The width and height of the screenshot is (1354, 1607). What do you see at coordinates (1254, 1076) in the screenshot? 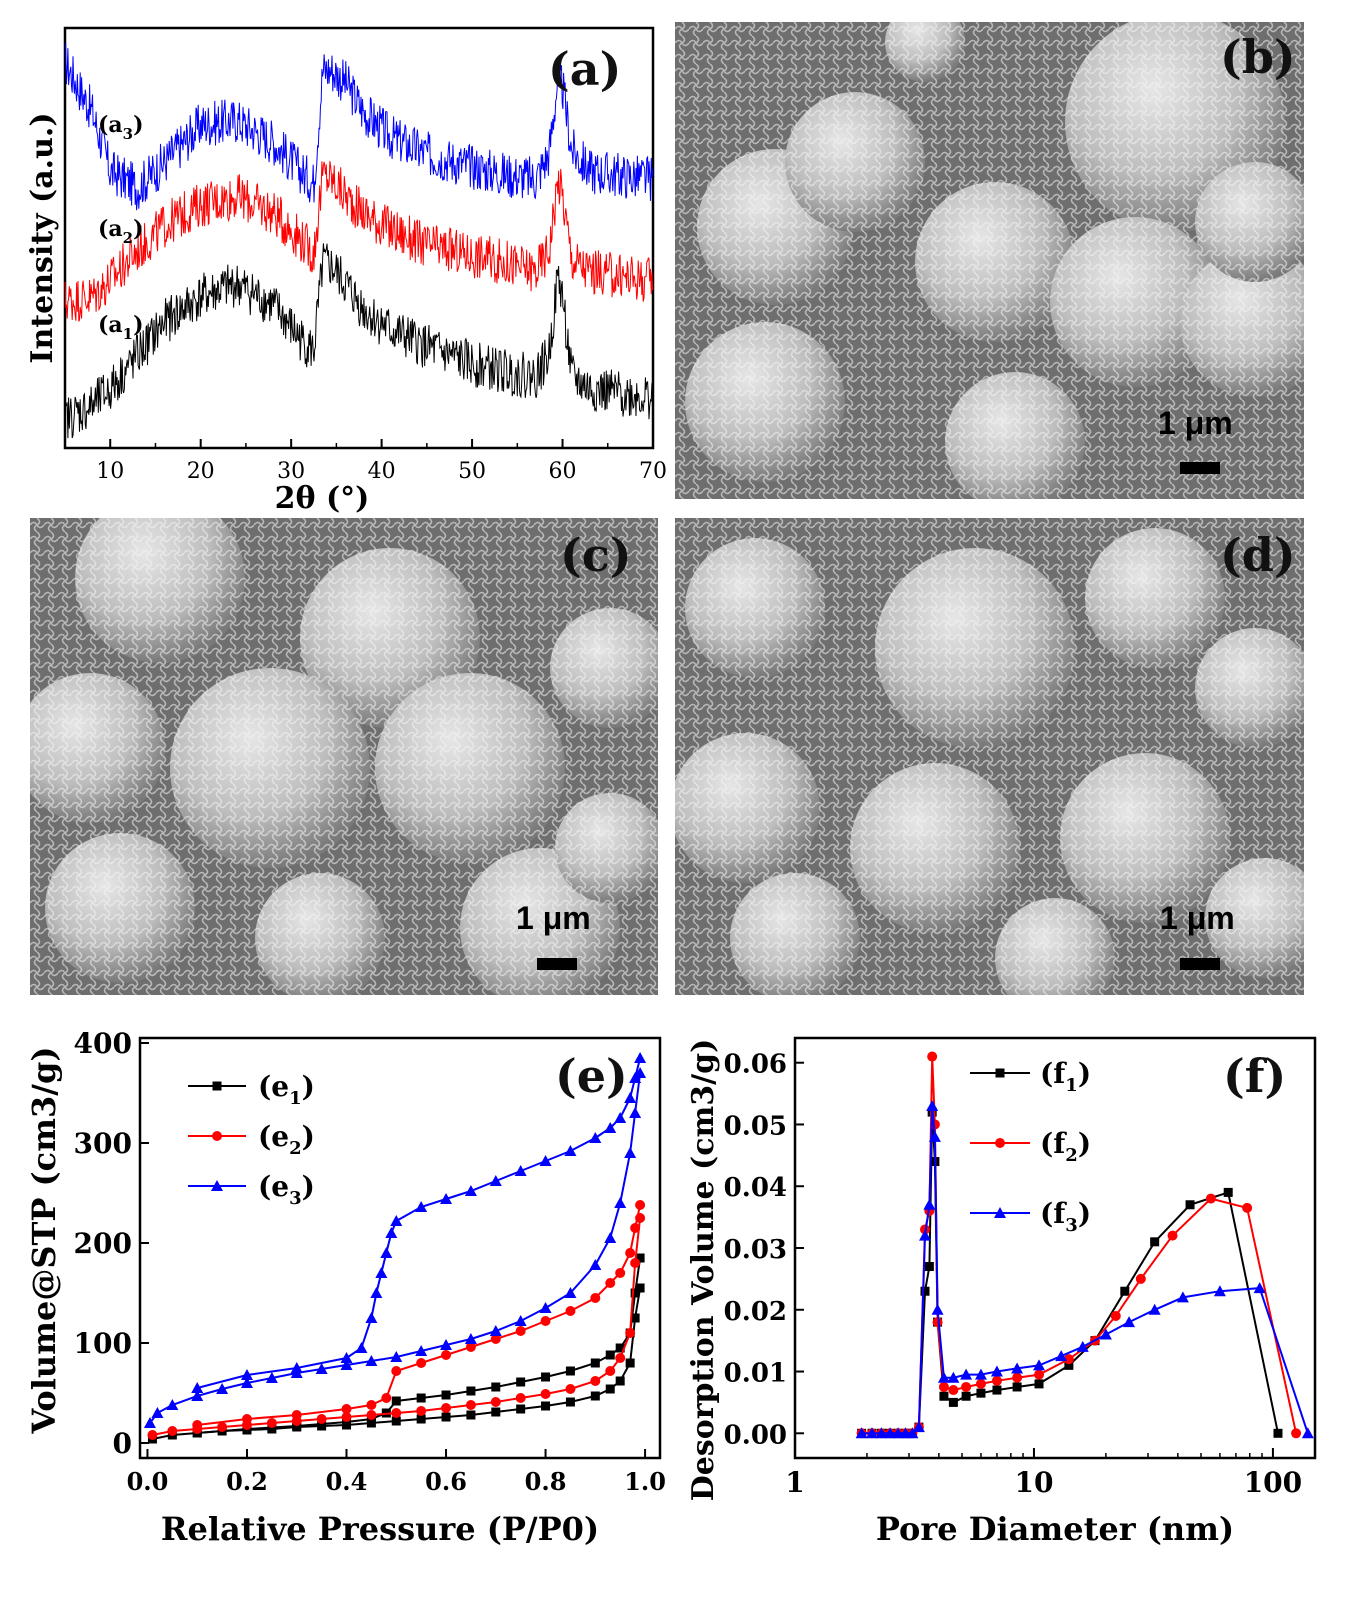
I see `panel-label-f: (f)` at bounding box center [1254, 1076].